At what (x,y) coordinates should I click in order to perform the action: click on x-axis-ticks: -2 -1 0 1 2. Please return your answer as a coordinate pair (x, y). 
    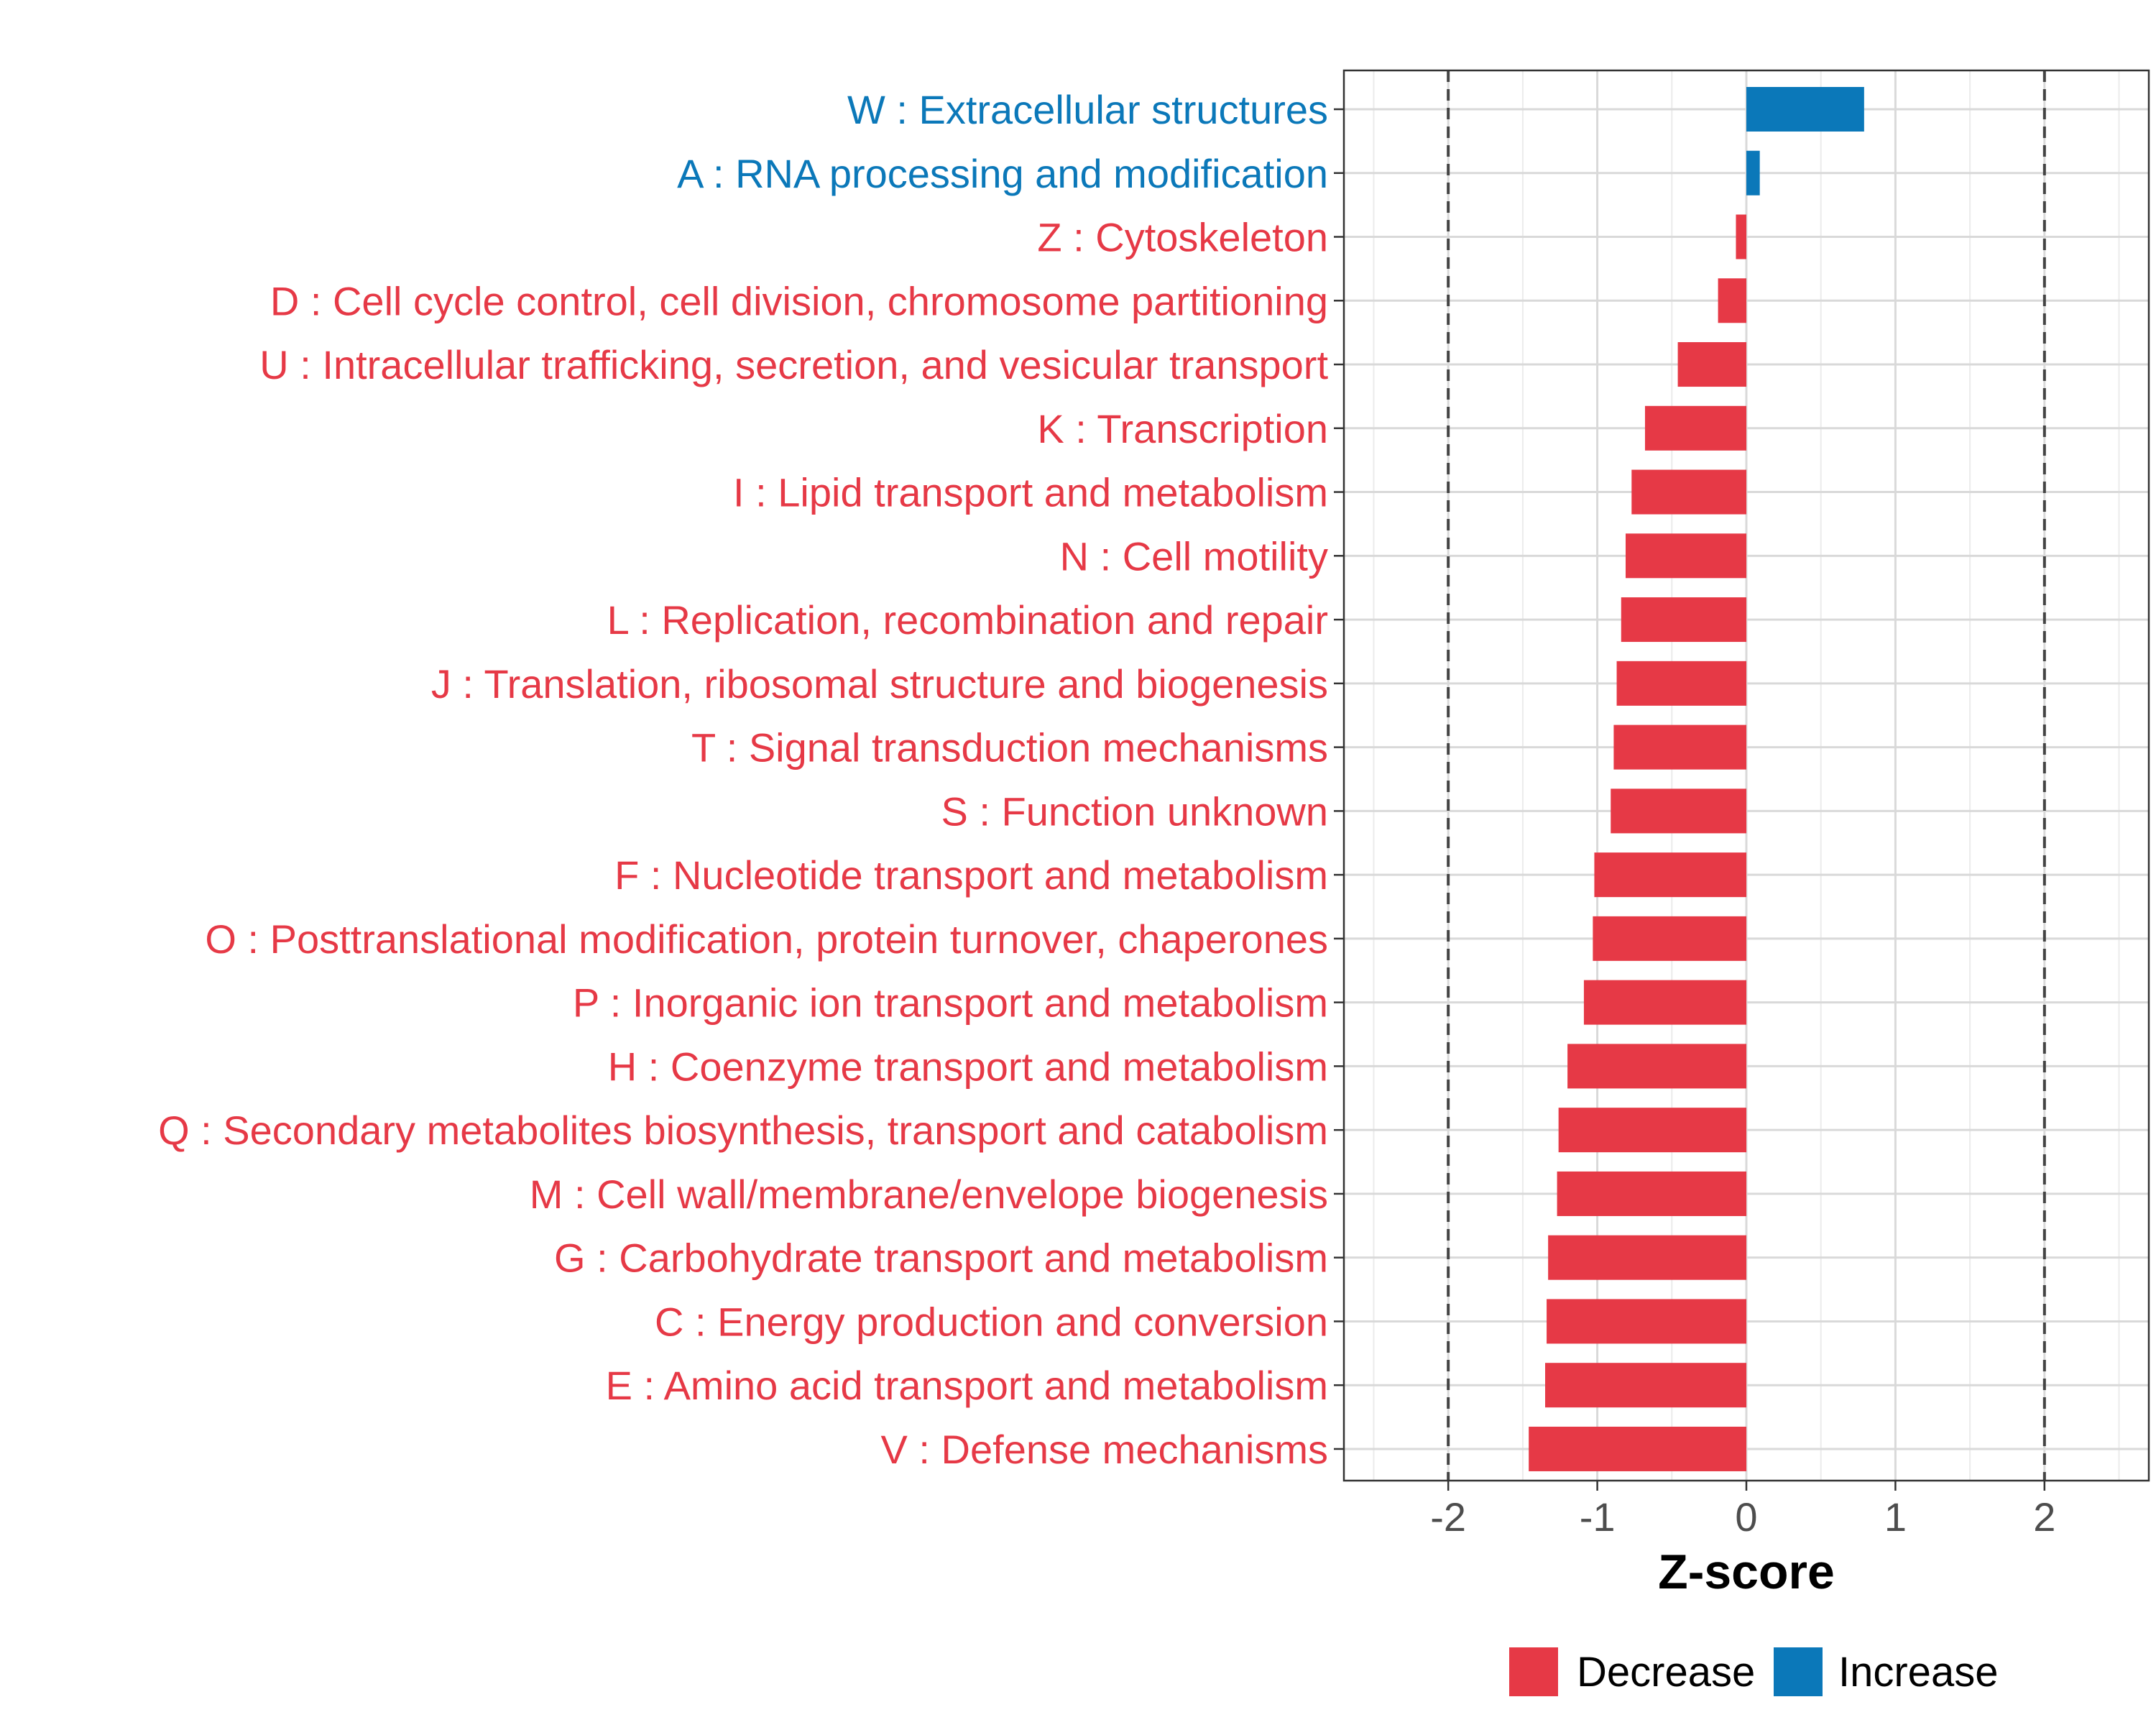
    Looking at the image, I should click on (1743, 1510).